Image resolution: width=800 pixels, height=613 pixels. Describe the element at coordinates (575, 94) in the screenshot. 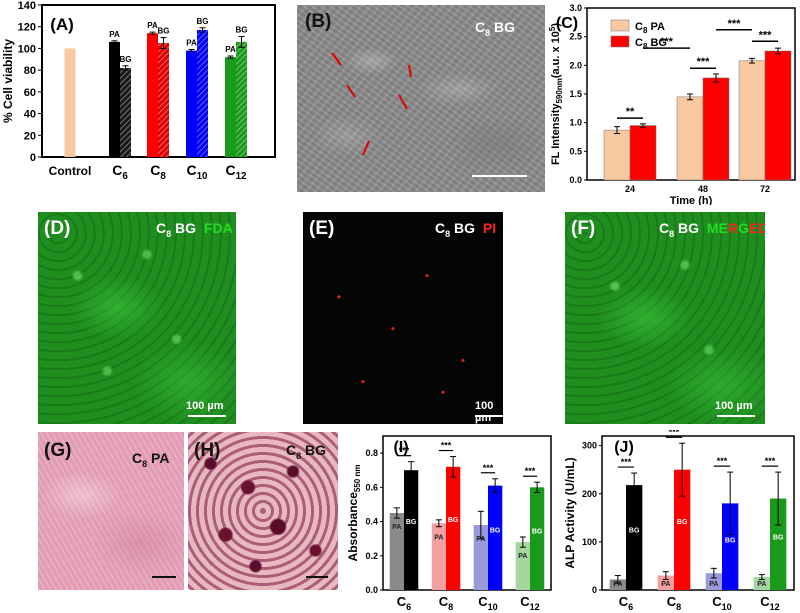

I see `y-tick-label: 1.5` at that location.